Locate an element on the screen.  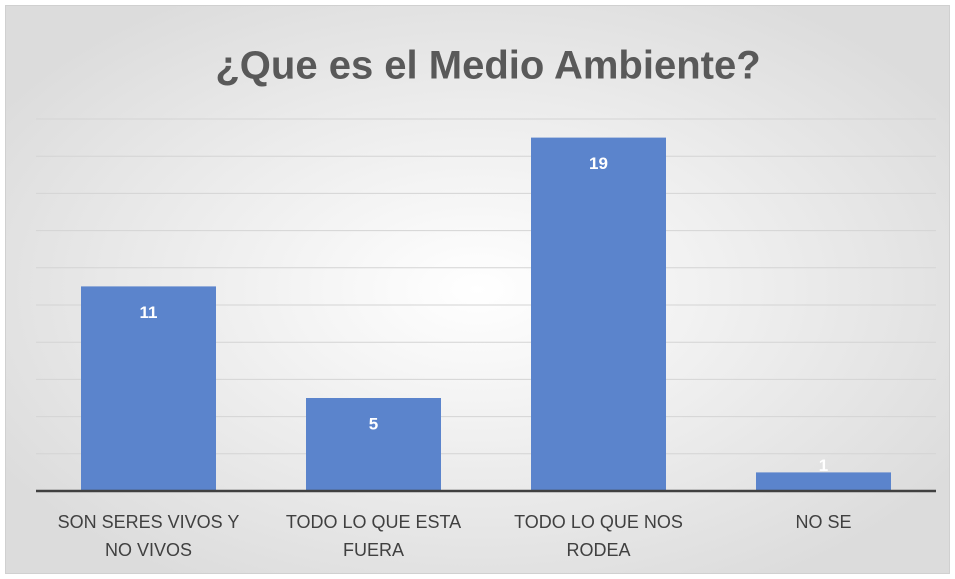
data-label: 19 is located at coordinates (598, 163).